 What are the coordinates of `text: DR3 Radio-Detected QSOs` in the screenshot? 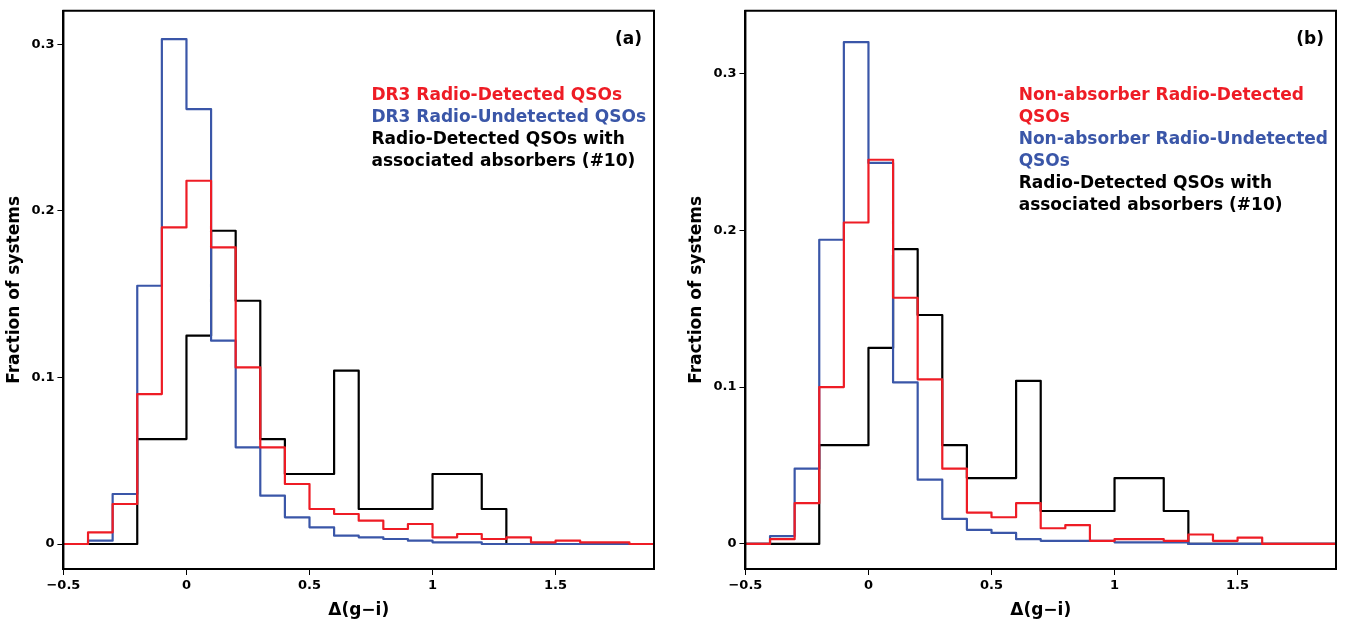 It's located at (497, 93).